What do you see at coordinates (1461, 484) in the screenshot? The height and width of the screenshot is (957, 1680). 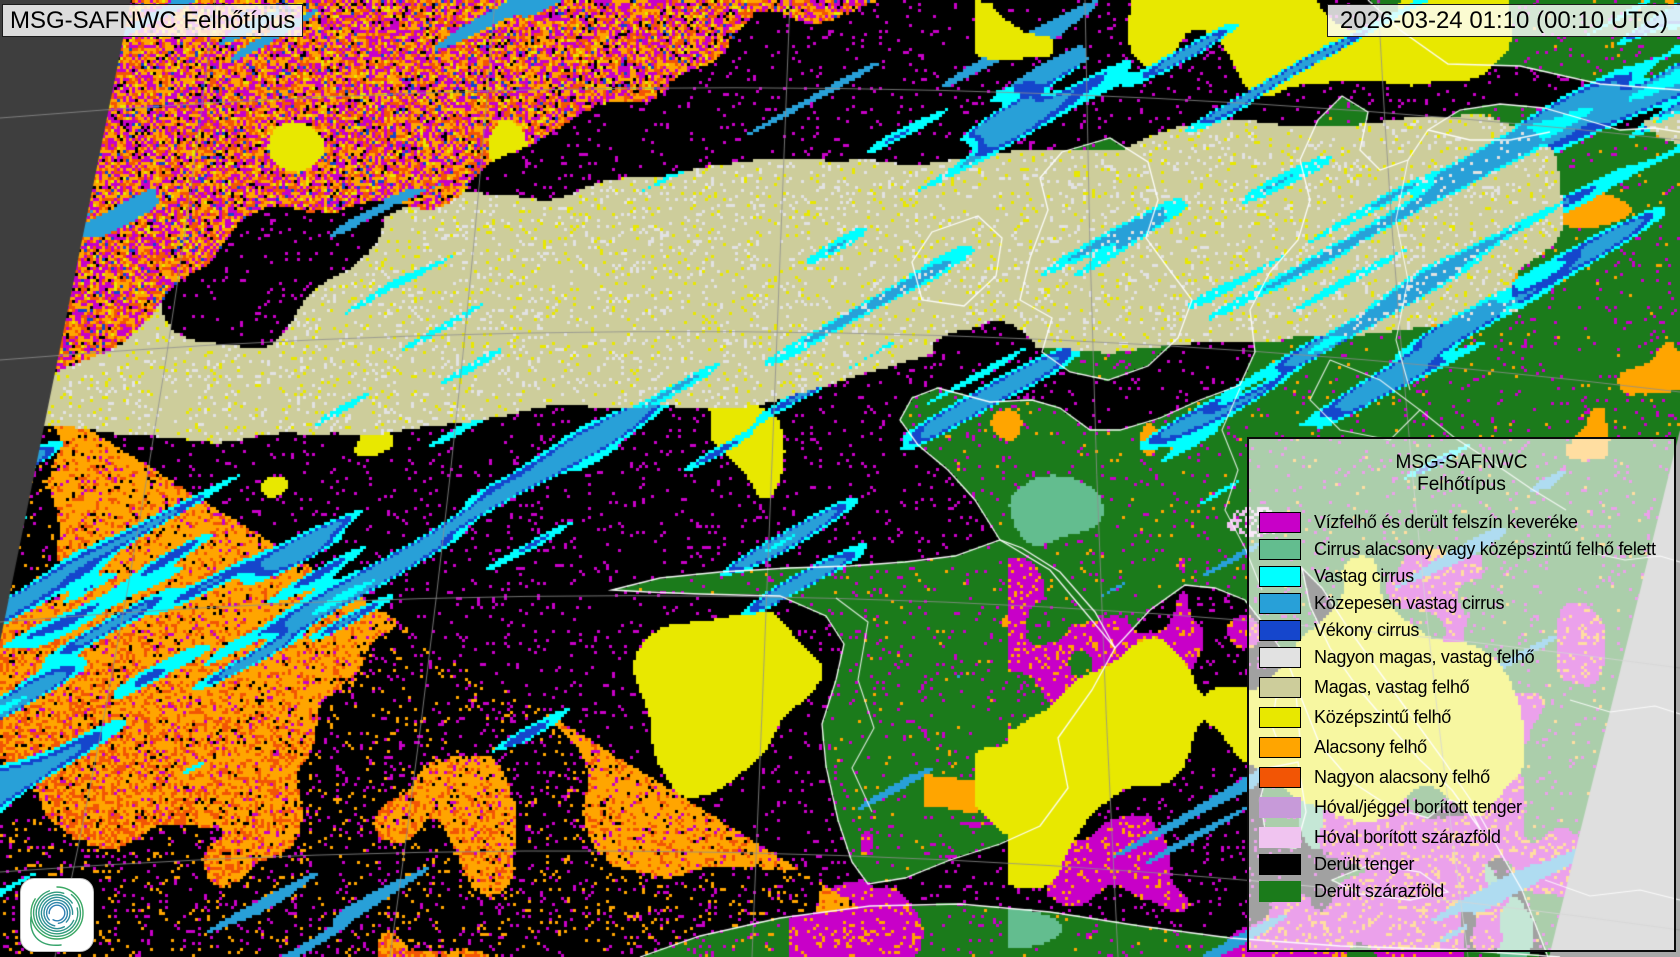 I see `legend-subtitle: Felhőtípus` at bounding box center [1461, 484].